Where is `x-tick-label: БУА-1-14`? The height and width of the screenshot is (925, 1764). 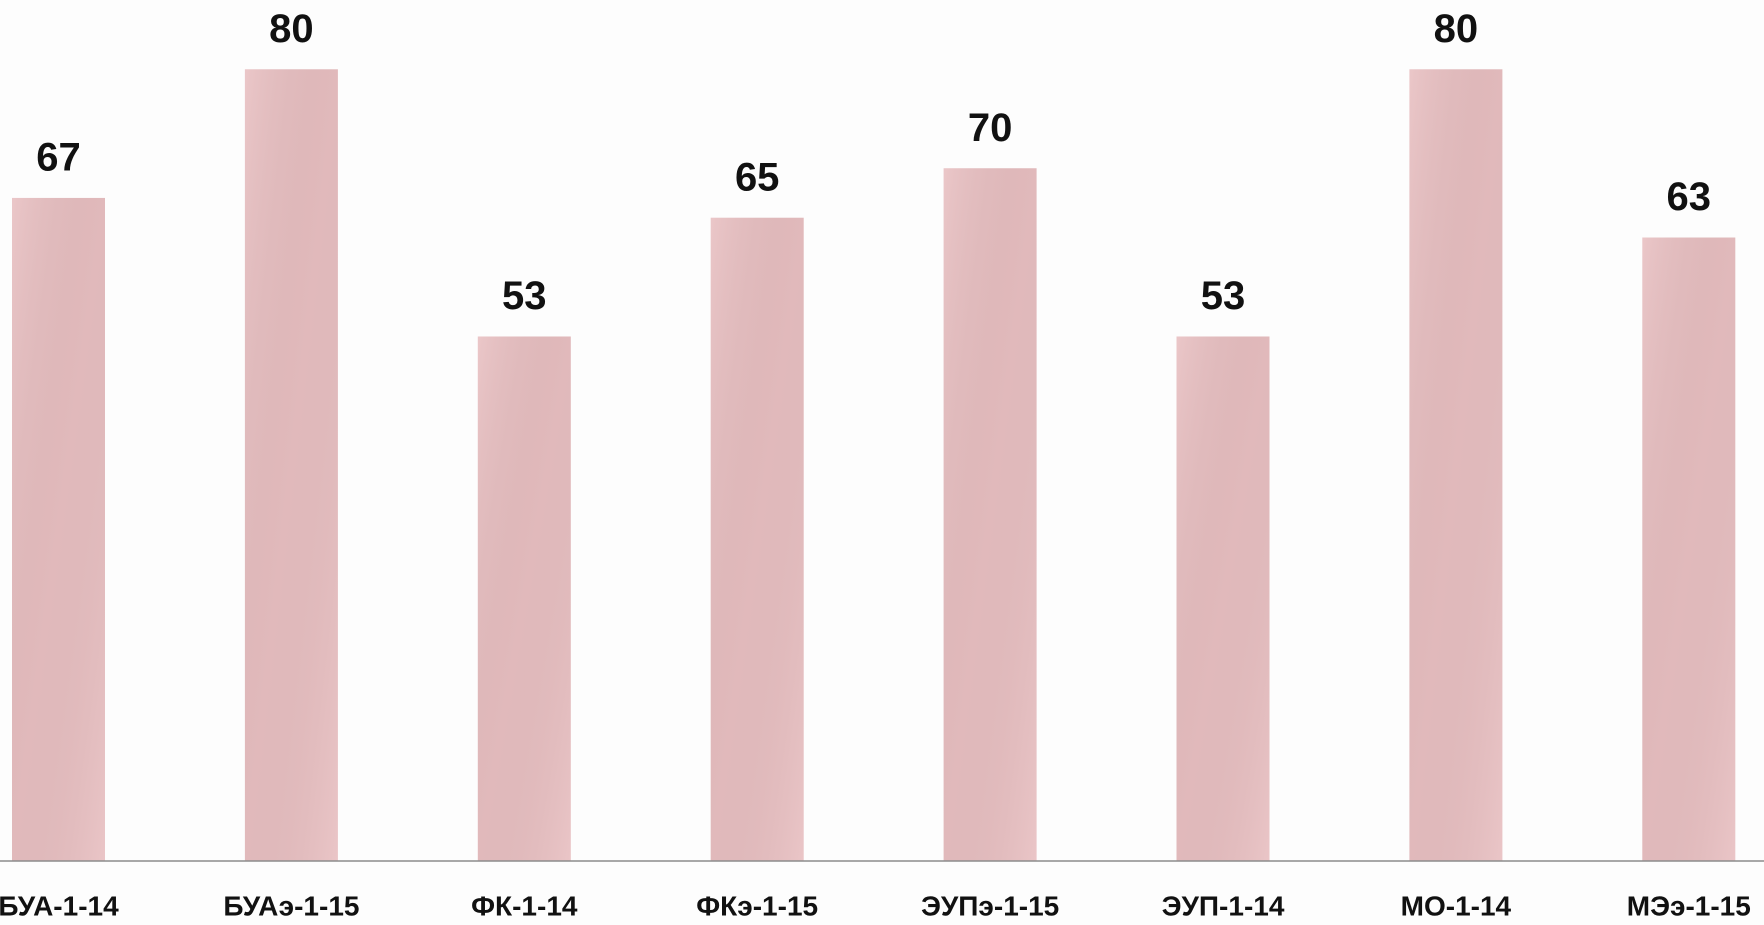
x-tick-label: БУА-1-14 is located at coordinates (59, 905).